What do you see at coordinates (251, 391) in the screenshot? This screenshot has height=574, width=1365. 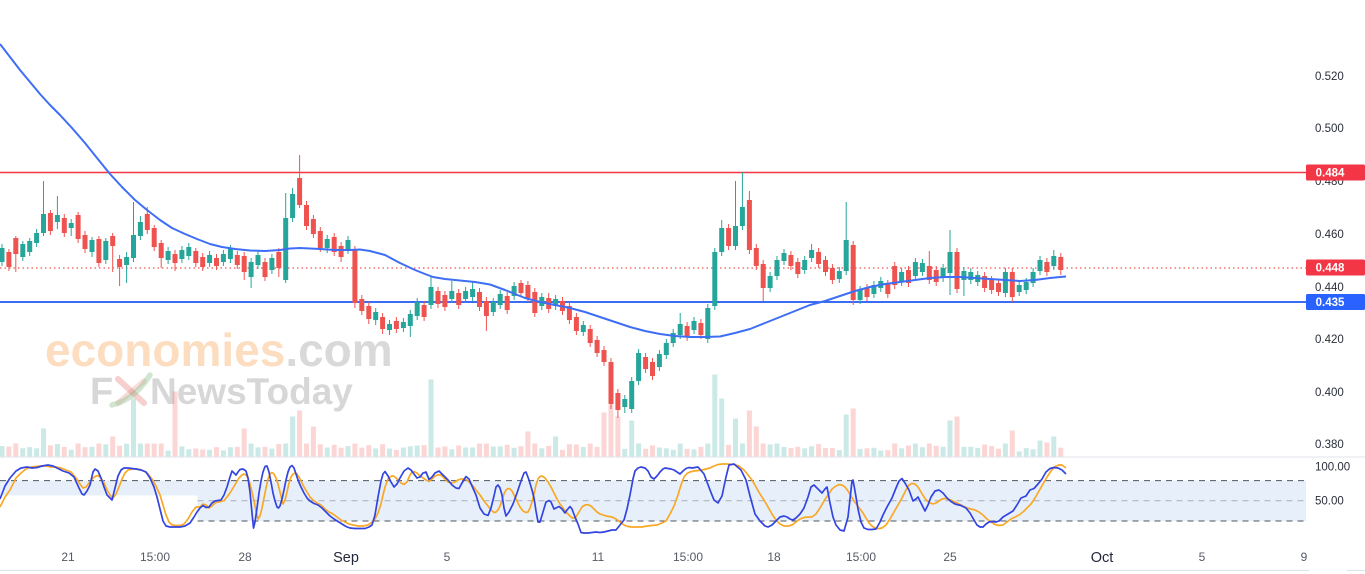 I see `svg-text: NewsToday` at bounding box center [251, 391].